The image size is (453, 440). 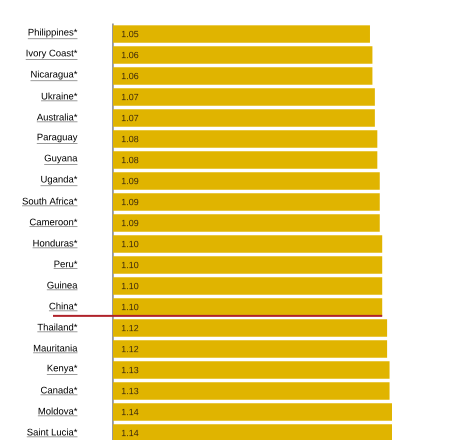 I want to click on y-tick-label: Nicaragua*, so click(x=54, y=75).